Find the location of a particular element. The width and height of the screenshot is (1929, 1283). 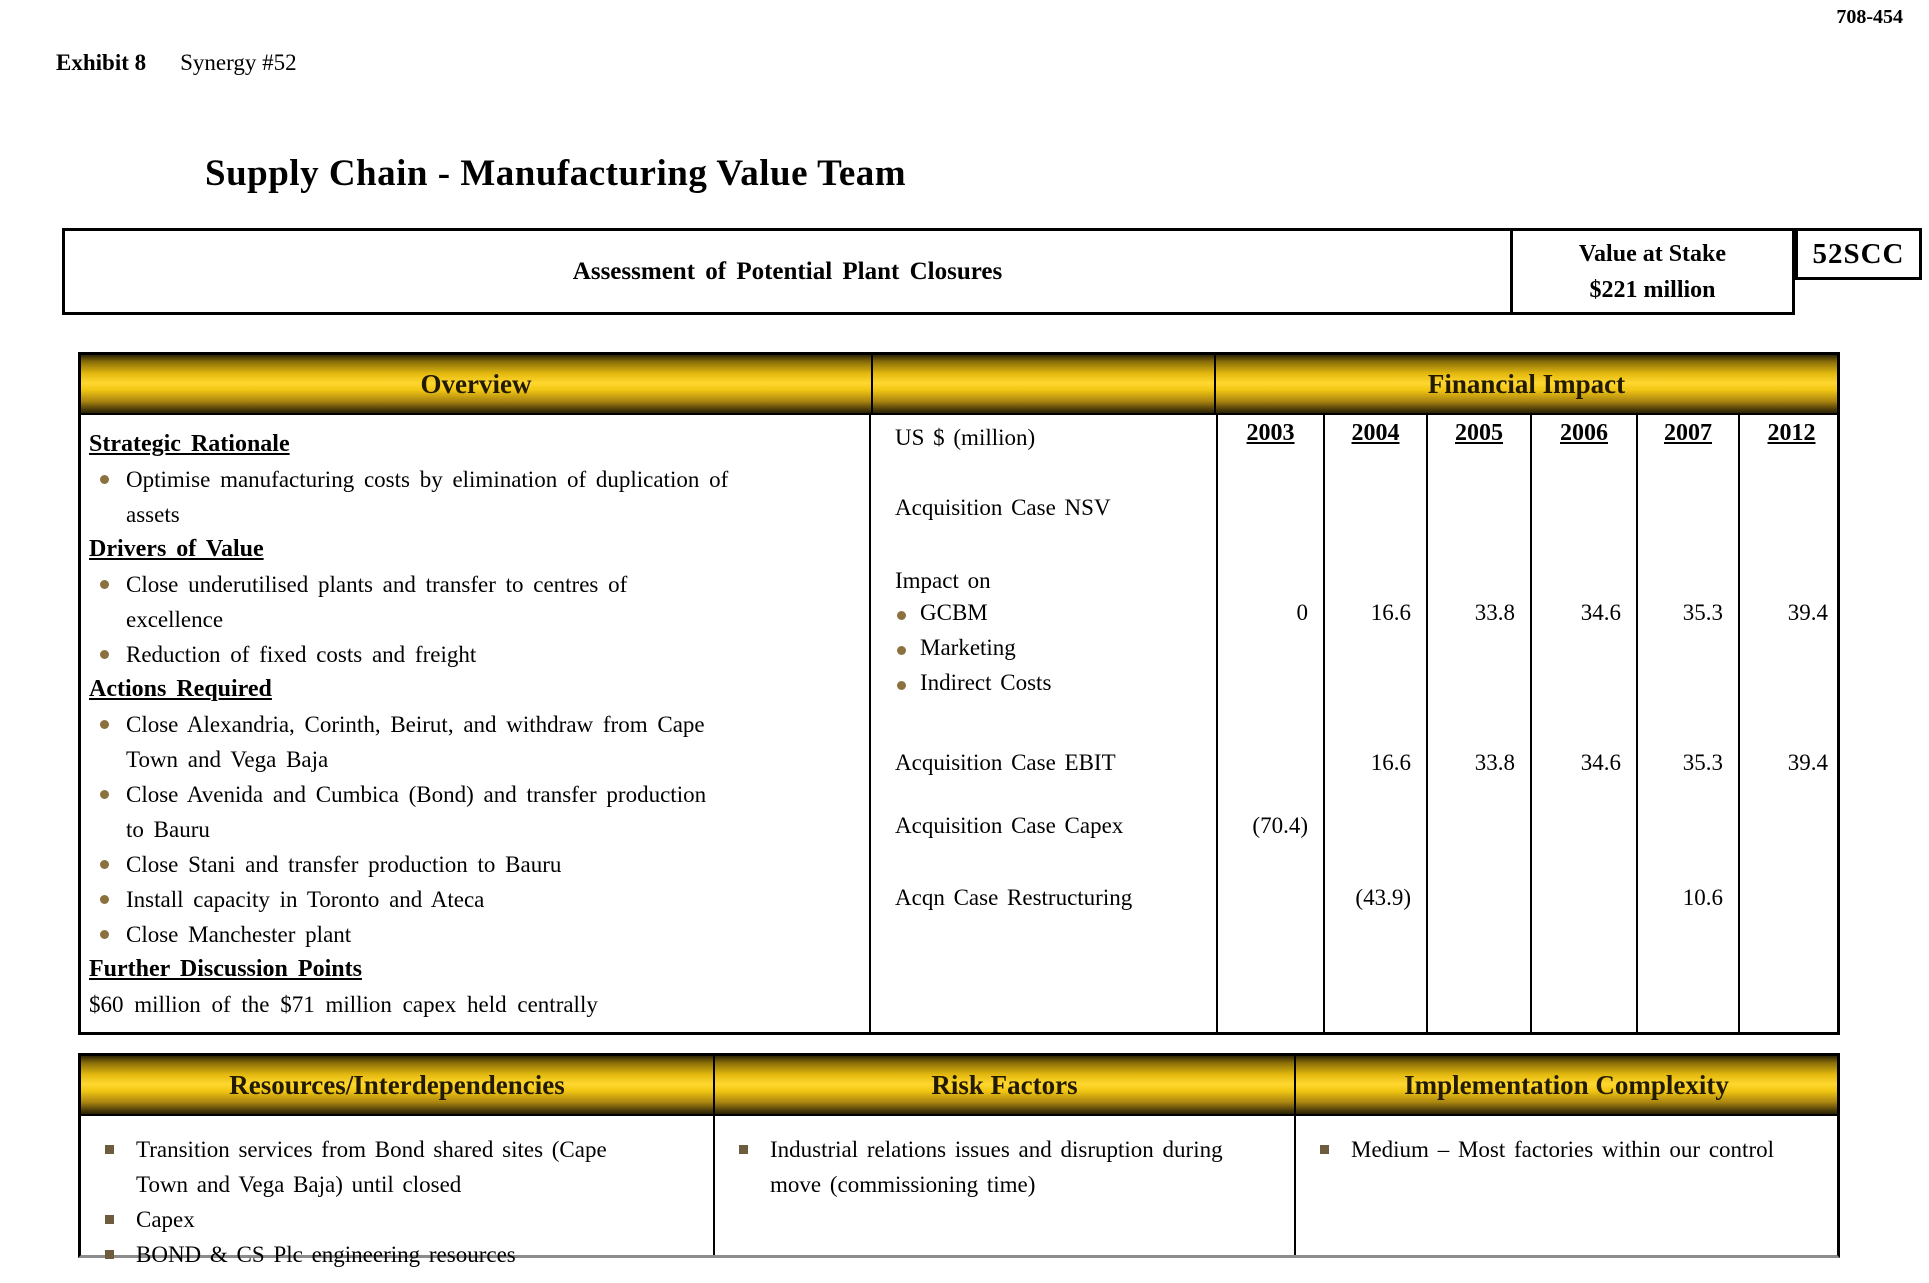

exhibit-number: Synergy #52 is located at coordinates (238, 62).